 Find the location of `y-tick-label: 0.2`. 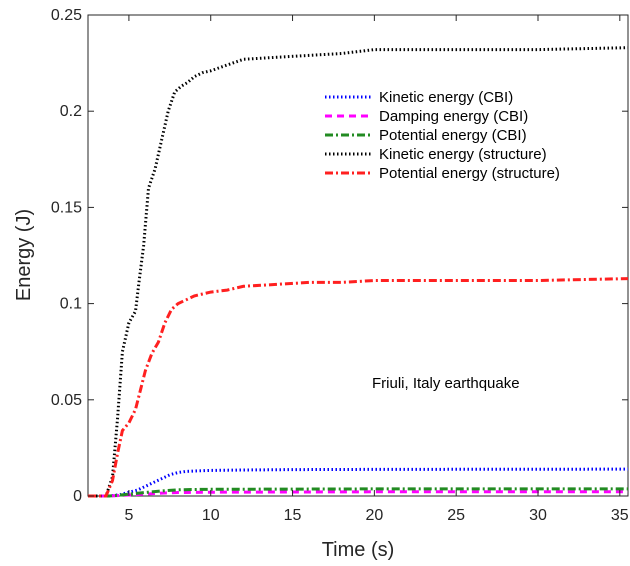

y-tick-label: 0.2 is located at coordinates (71, 111).